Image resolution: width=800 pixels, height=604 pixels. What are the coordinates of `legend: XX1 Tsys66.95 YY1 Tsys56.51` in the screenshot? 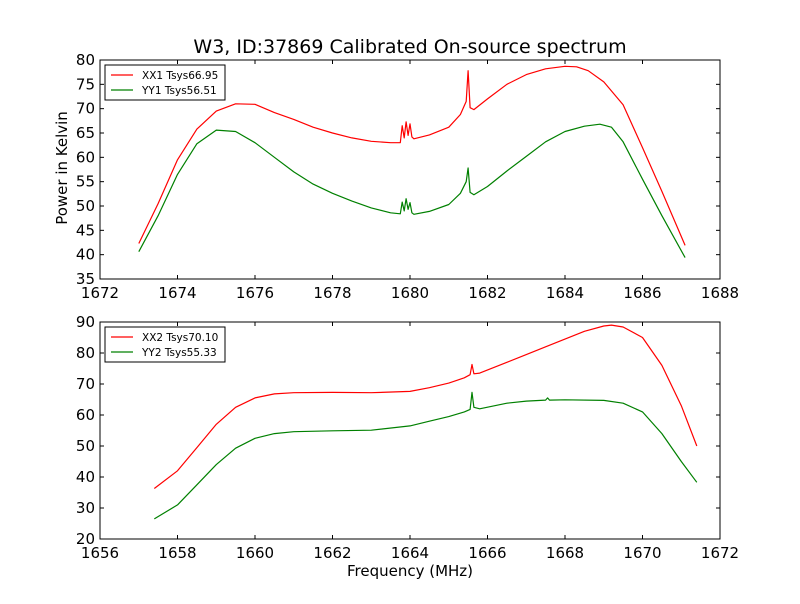 It's located at (165, 82).